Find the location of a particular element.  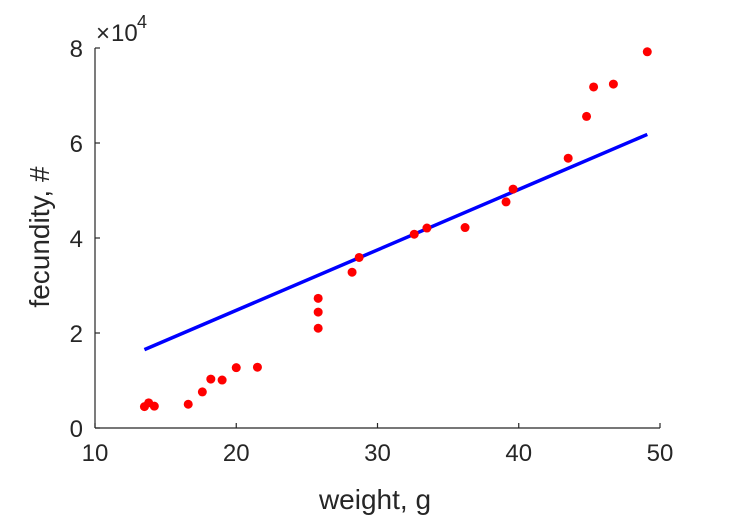

y-tick-label-2: 2 is located at coordinates (76, 334).